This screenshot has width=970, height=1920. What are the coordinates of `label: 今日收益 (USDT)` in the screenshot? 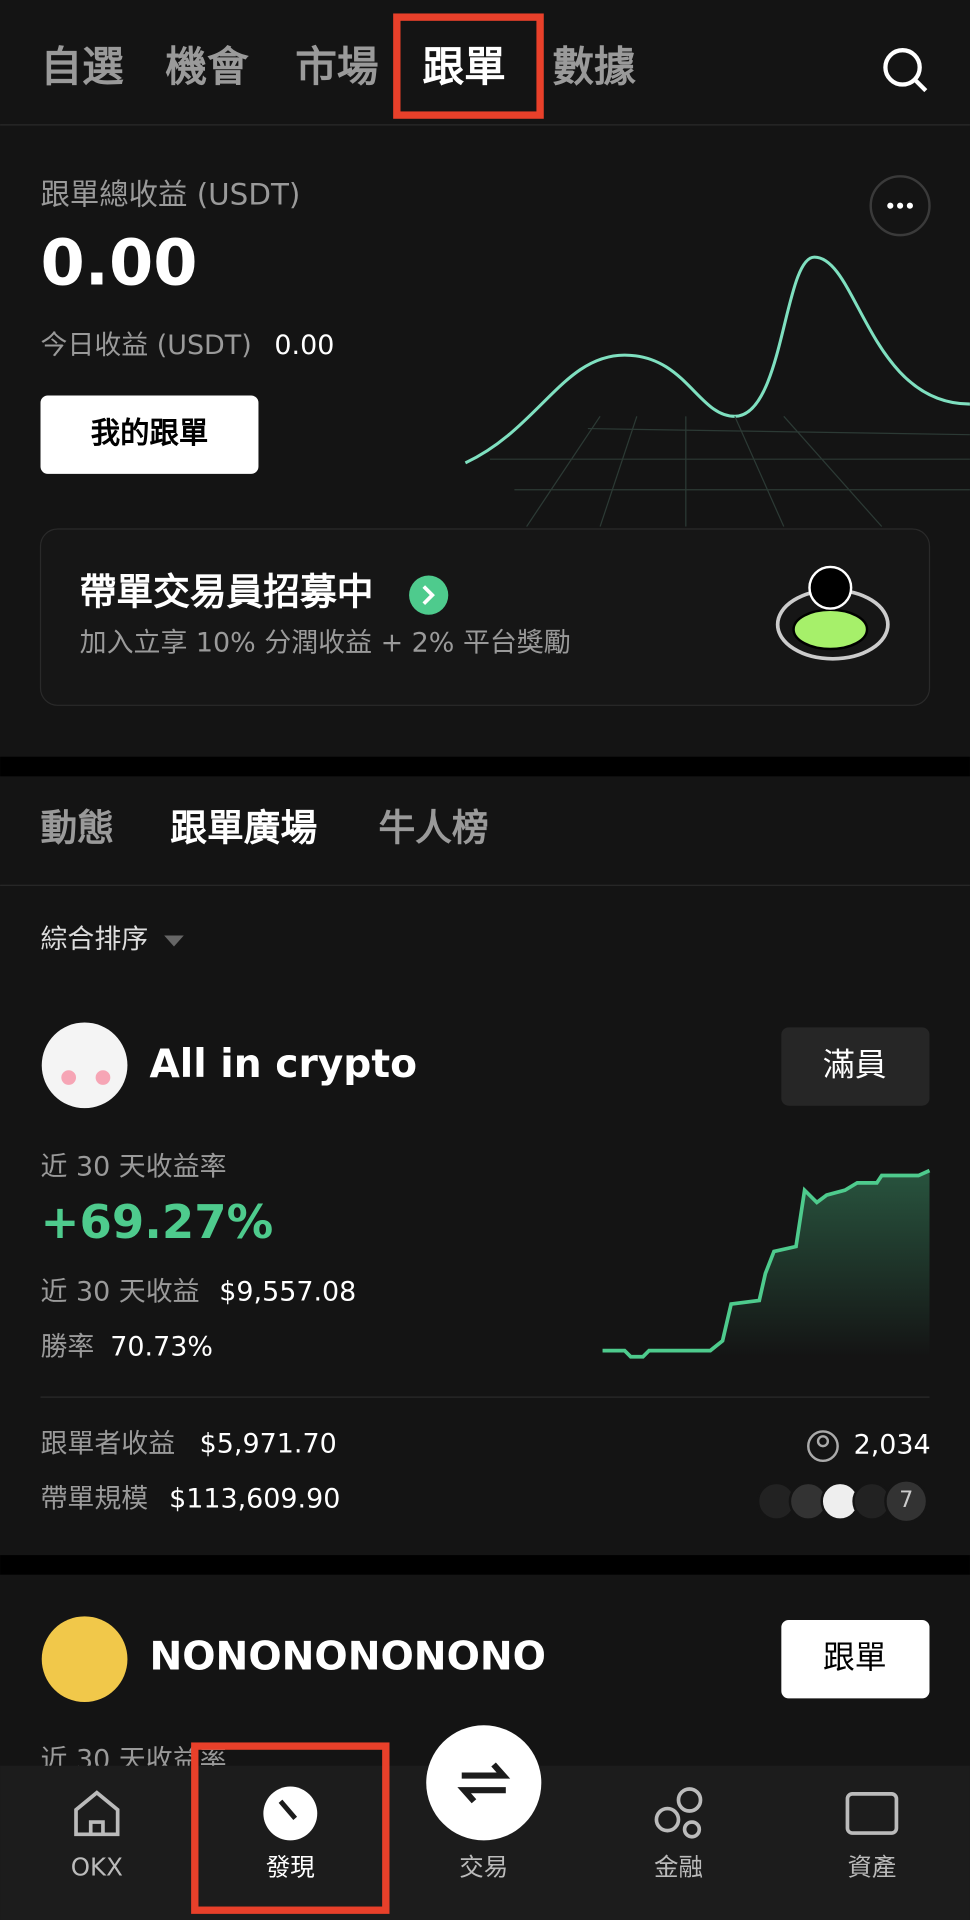 It's located at (146, 345).